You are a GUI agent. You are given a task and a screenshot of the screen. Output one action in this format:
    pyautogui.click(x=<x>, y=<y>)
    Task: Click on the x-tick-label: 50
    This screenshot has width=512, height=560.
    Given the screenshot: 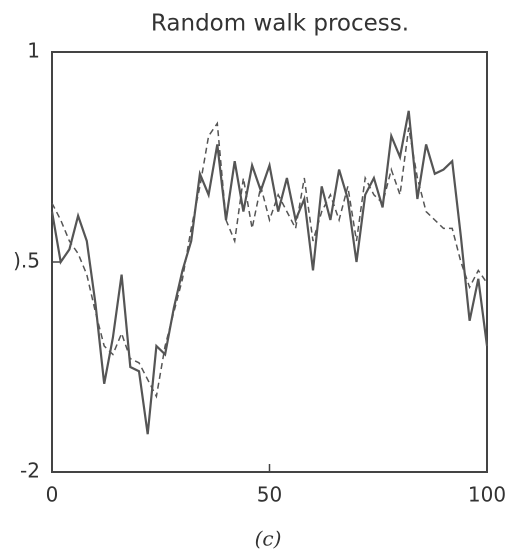 What is the action you would take?
    pyautogui.click(x=269, y=495)
    